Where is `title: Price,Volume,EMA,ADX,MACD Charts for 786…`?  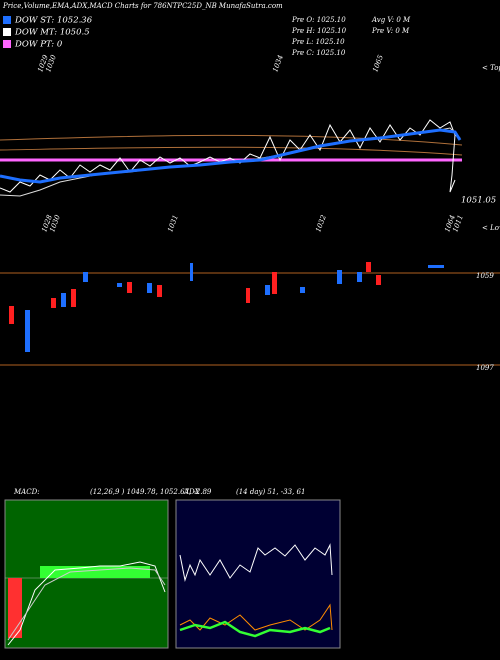 title: Price,Volume,EMA,ADX,MACD Charts for 786… is located at coordinates (142, 6).